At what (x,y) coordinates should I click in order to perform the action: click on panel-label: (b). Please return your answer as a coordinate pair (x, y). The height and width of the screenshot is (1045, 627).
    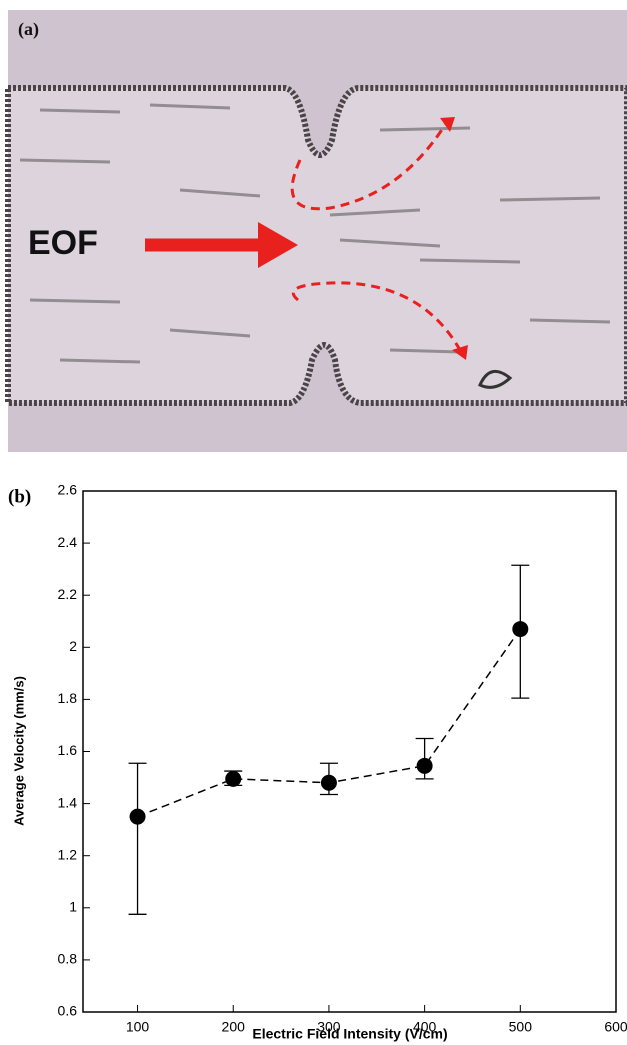
    Looking at the image, I should click on (19, 496).